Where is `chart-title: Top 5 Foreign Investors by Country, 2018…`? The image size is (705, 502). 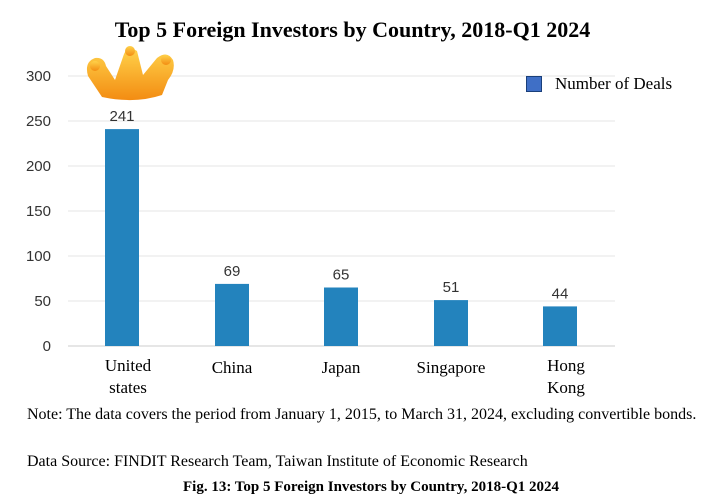 chart-title: Top 5 Foreign Investors by Country, 2018… is located at coordinates (352, 29).